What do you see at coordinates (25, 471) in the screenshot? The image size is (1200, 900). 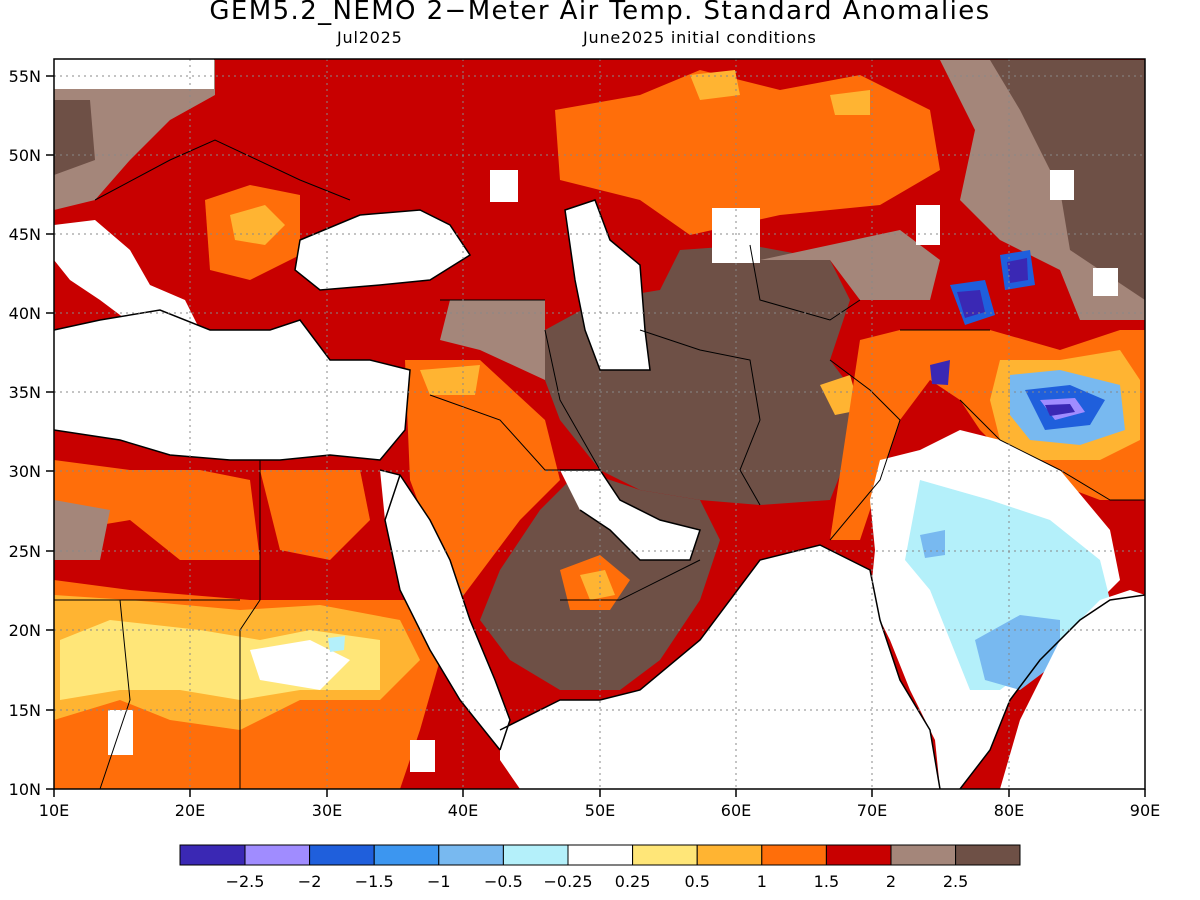 I see `lat-label: 30N` at bounding box center [25, 471].